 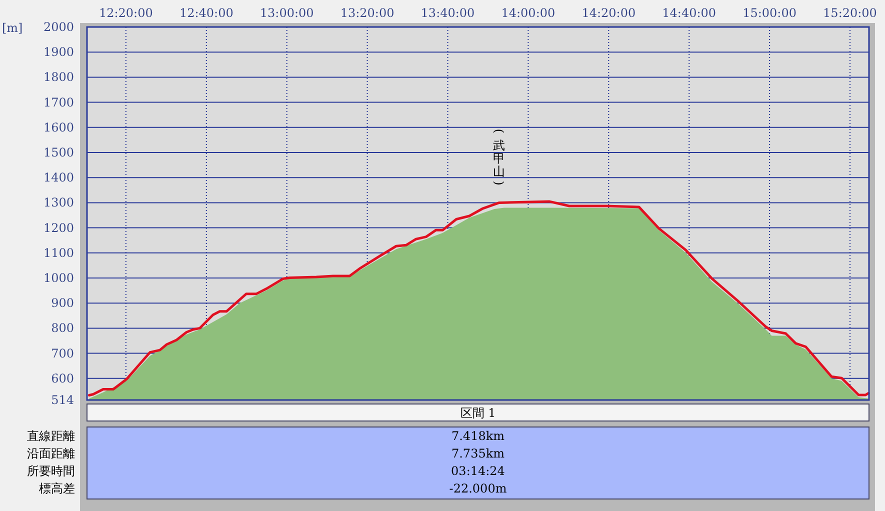 I want to click on y-tick-label: 1500, so click(x=58, y=153).